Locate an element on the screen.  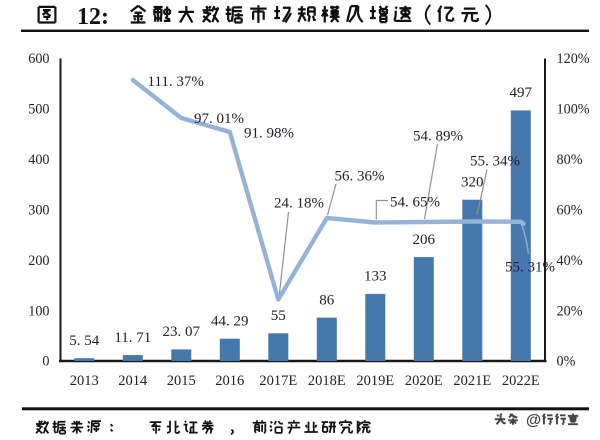
svg-text: 55 is located at coordinates (278, 316).